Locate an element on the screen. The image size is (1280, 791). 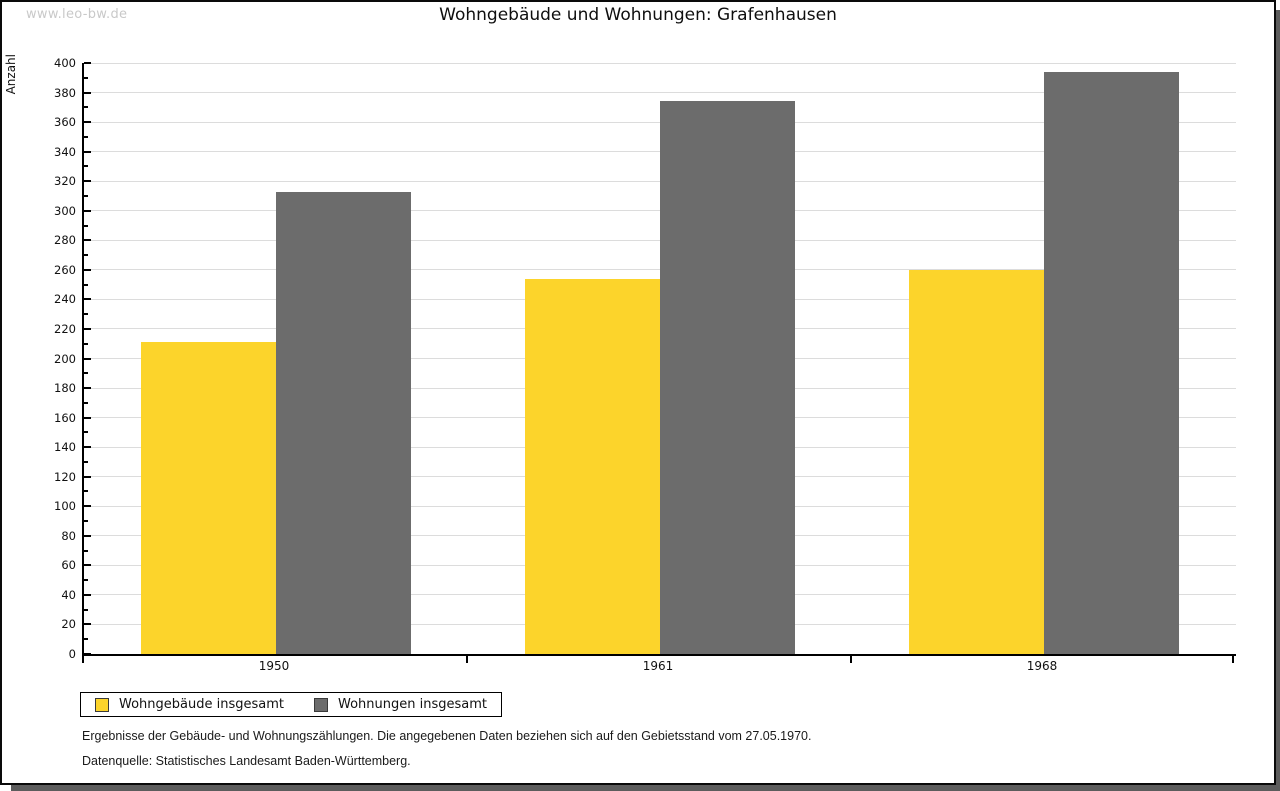
bar-1968-series0 is located at coordinates (976, 461).